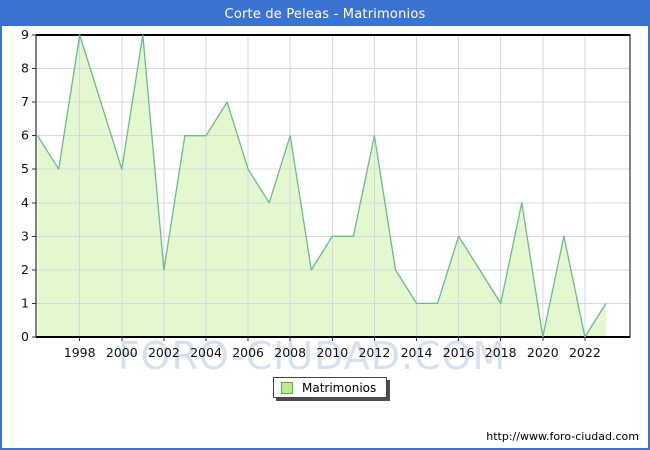  I want to click on svg-text: 7, so click(25, 101).